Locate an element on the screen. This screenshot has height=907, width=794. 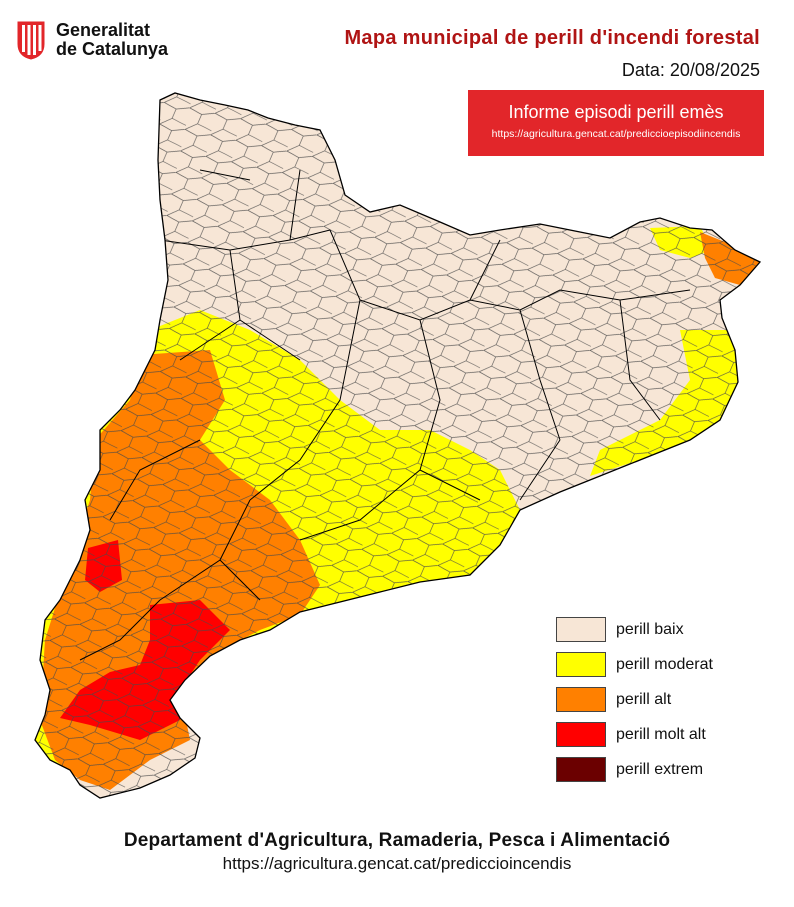
catalonia-emblem-icon is located at coordinates (31, 40).